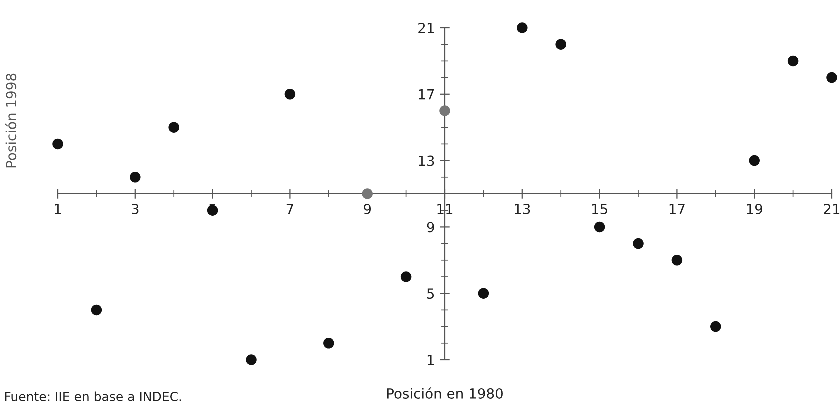 Image resolution: width=840 pixels, height=410 pixels. I want to click on y-tick-label: 5, so click(431, 294).